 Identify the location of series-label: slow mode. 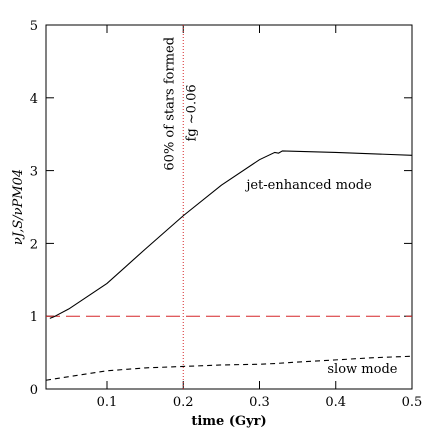
(362, 369).